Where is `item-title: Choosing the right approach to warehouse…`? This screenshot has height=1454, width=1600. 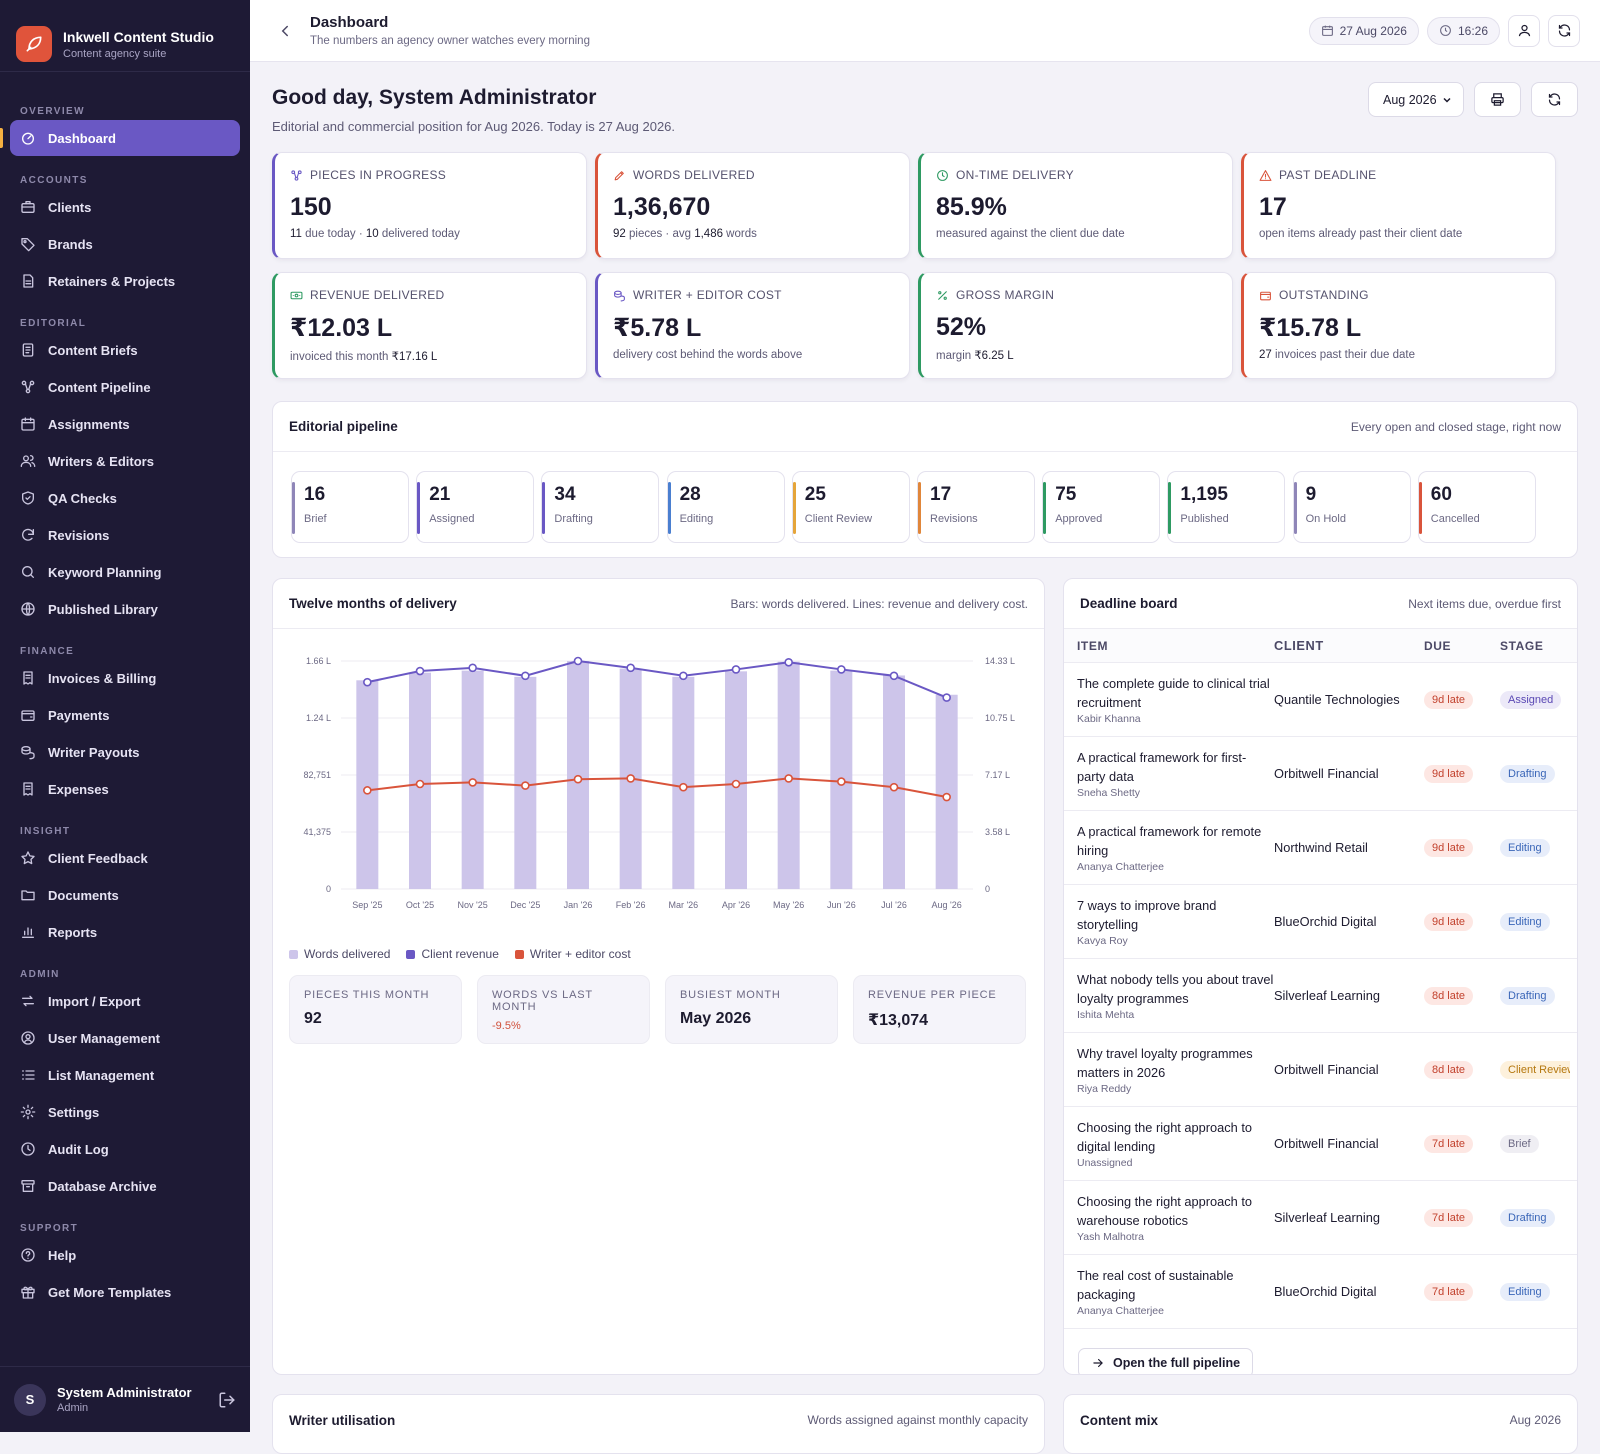
item-title: Choosing the right approach to warehouse… is located at coordinates (1165, 1211).